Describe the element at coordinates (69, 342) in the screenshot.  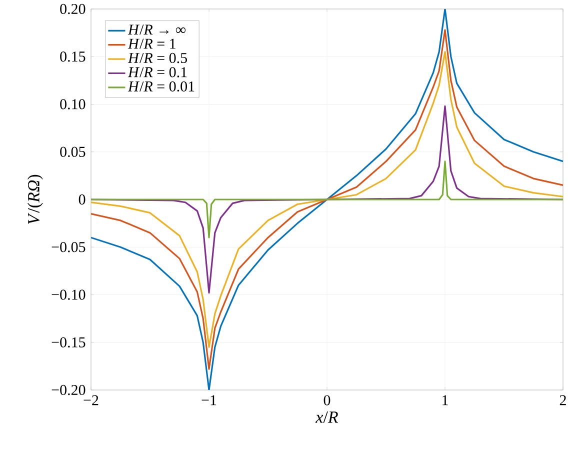
I see `y-tick-label: −0.15` at that location.